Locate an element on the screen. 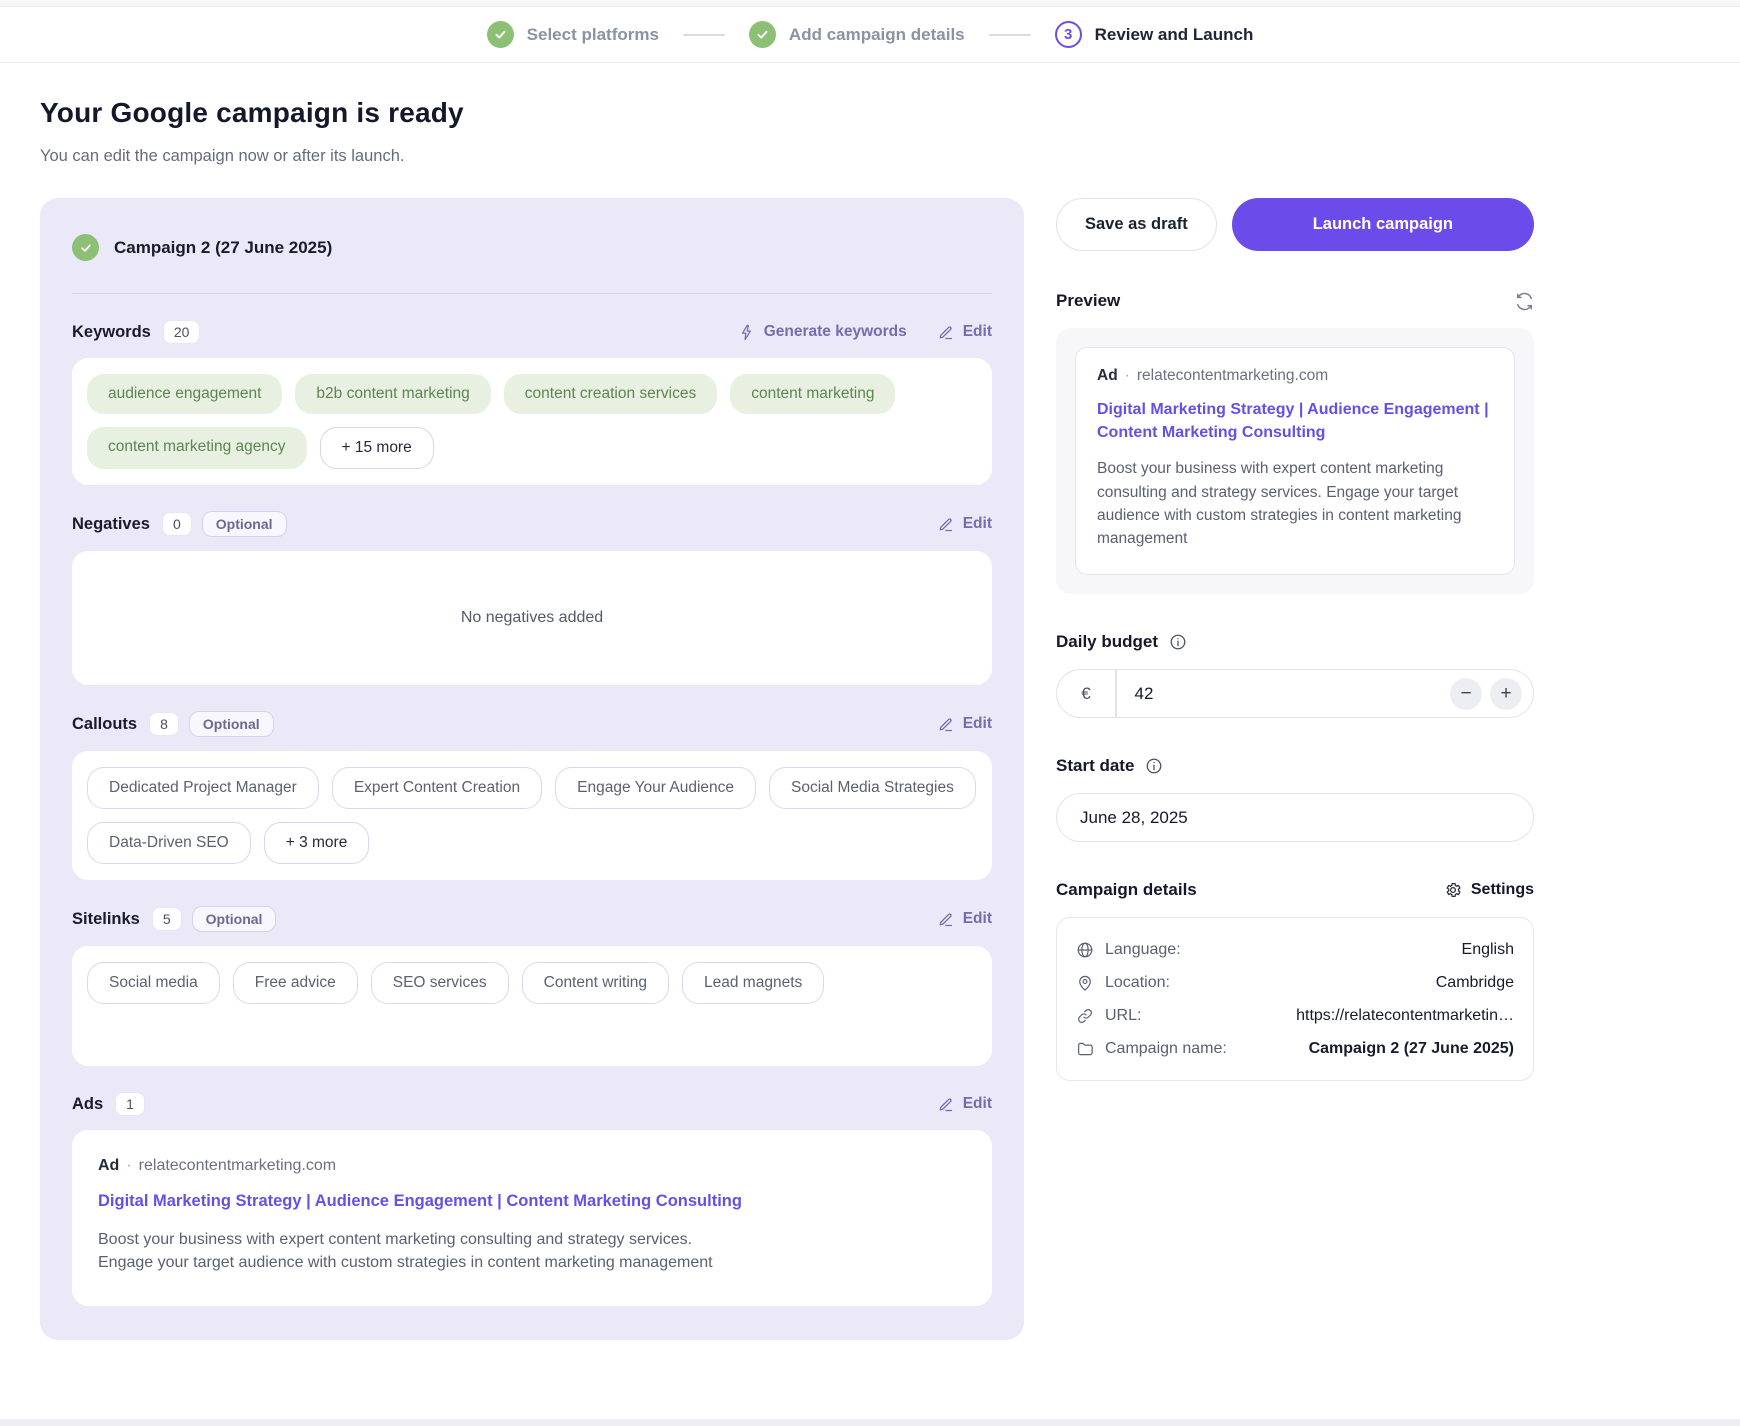 This screenshot has width=1740, height=1426. sitelinks-count-badge: 5 is located at coordinates (166, 919).